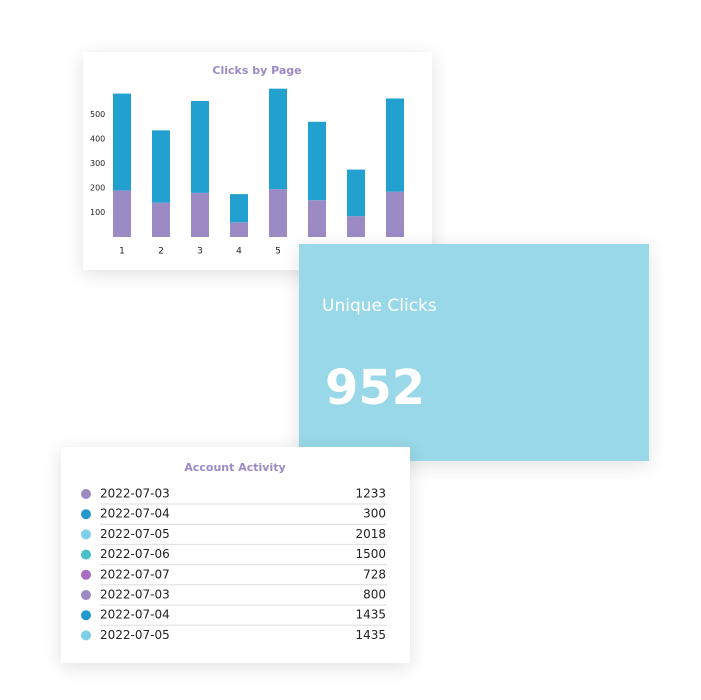  What do you see at coordinates (370, 554) in the screenshot?
I see `row-value: 1500` at bounding box center [370, 554].